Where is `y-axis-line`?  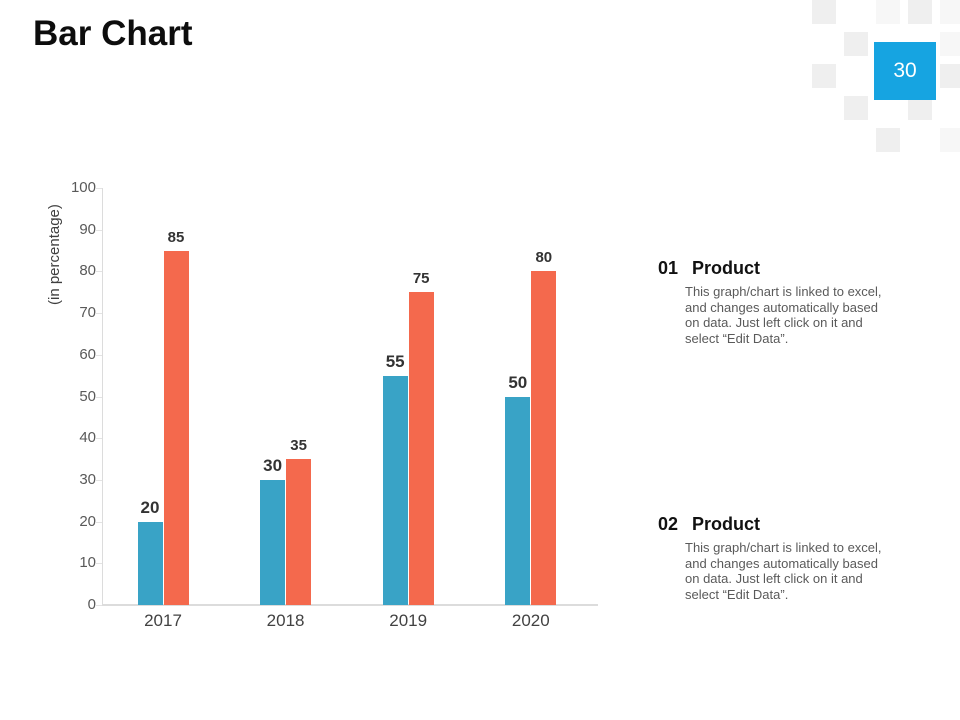
y-axis-line is located at coordinates (102, 397).